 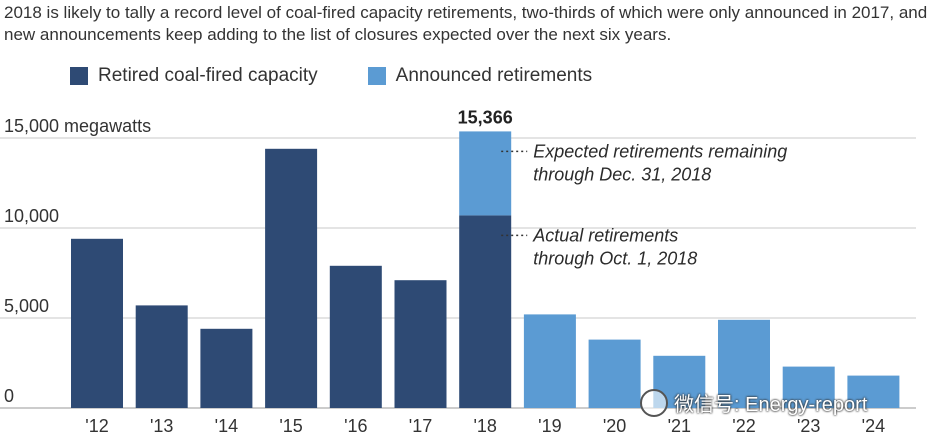 I want to click on x-tick-label: '23, so click(x=808, y=426).